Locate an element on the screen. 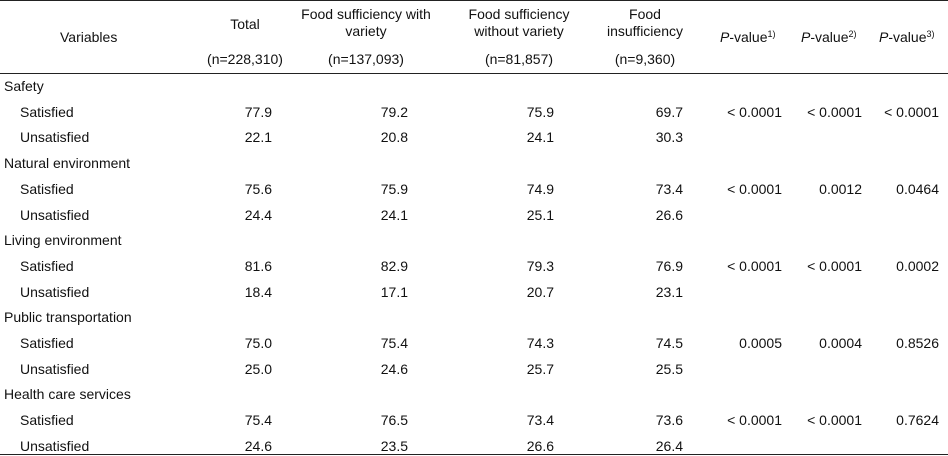  pvalue-cell: 0.0002 is located at coordinates (917, 265).